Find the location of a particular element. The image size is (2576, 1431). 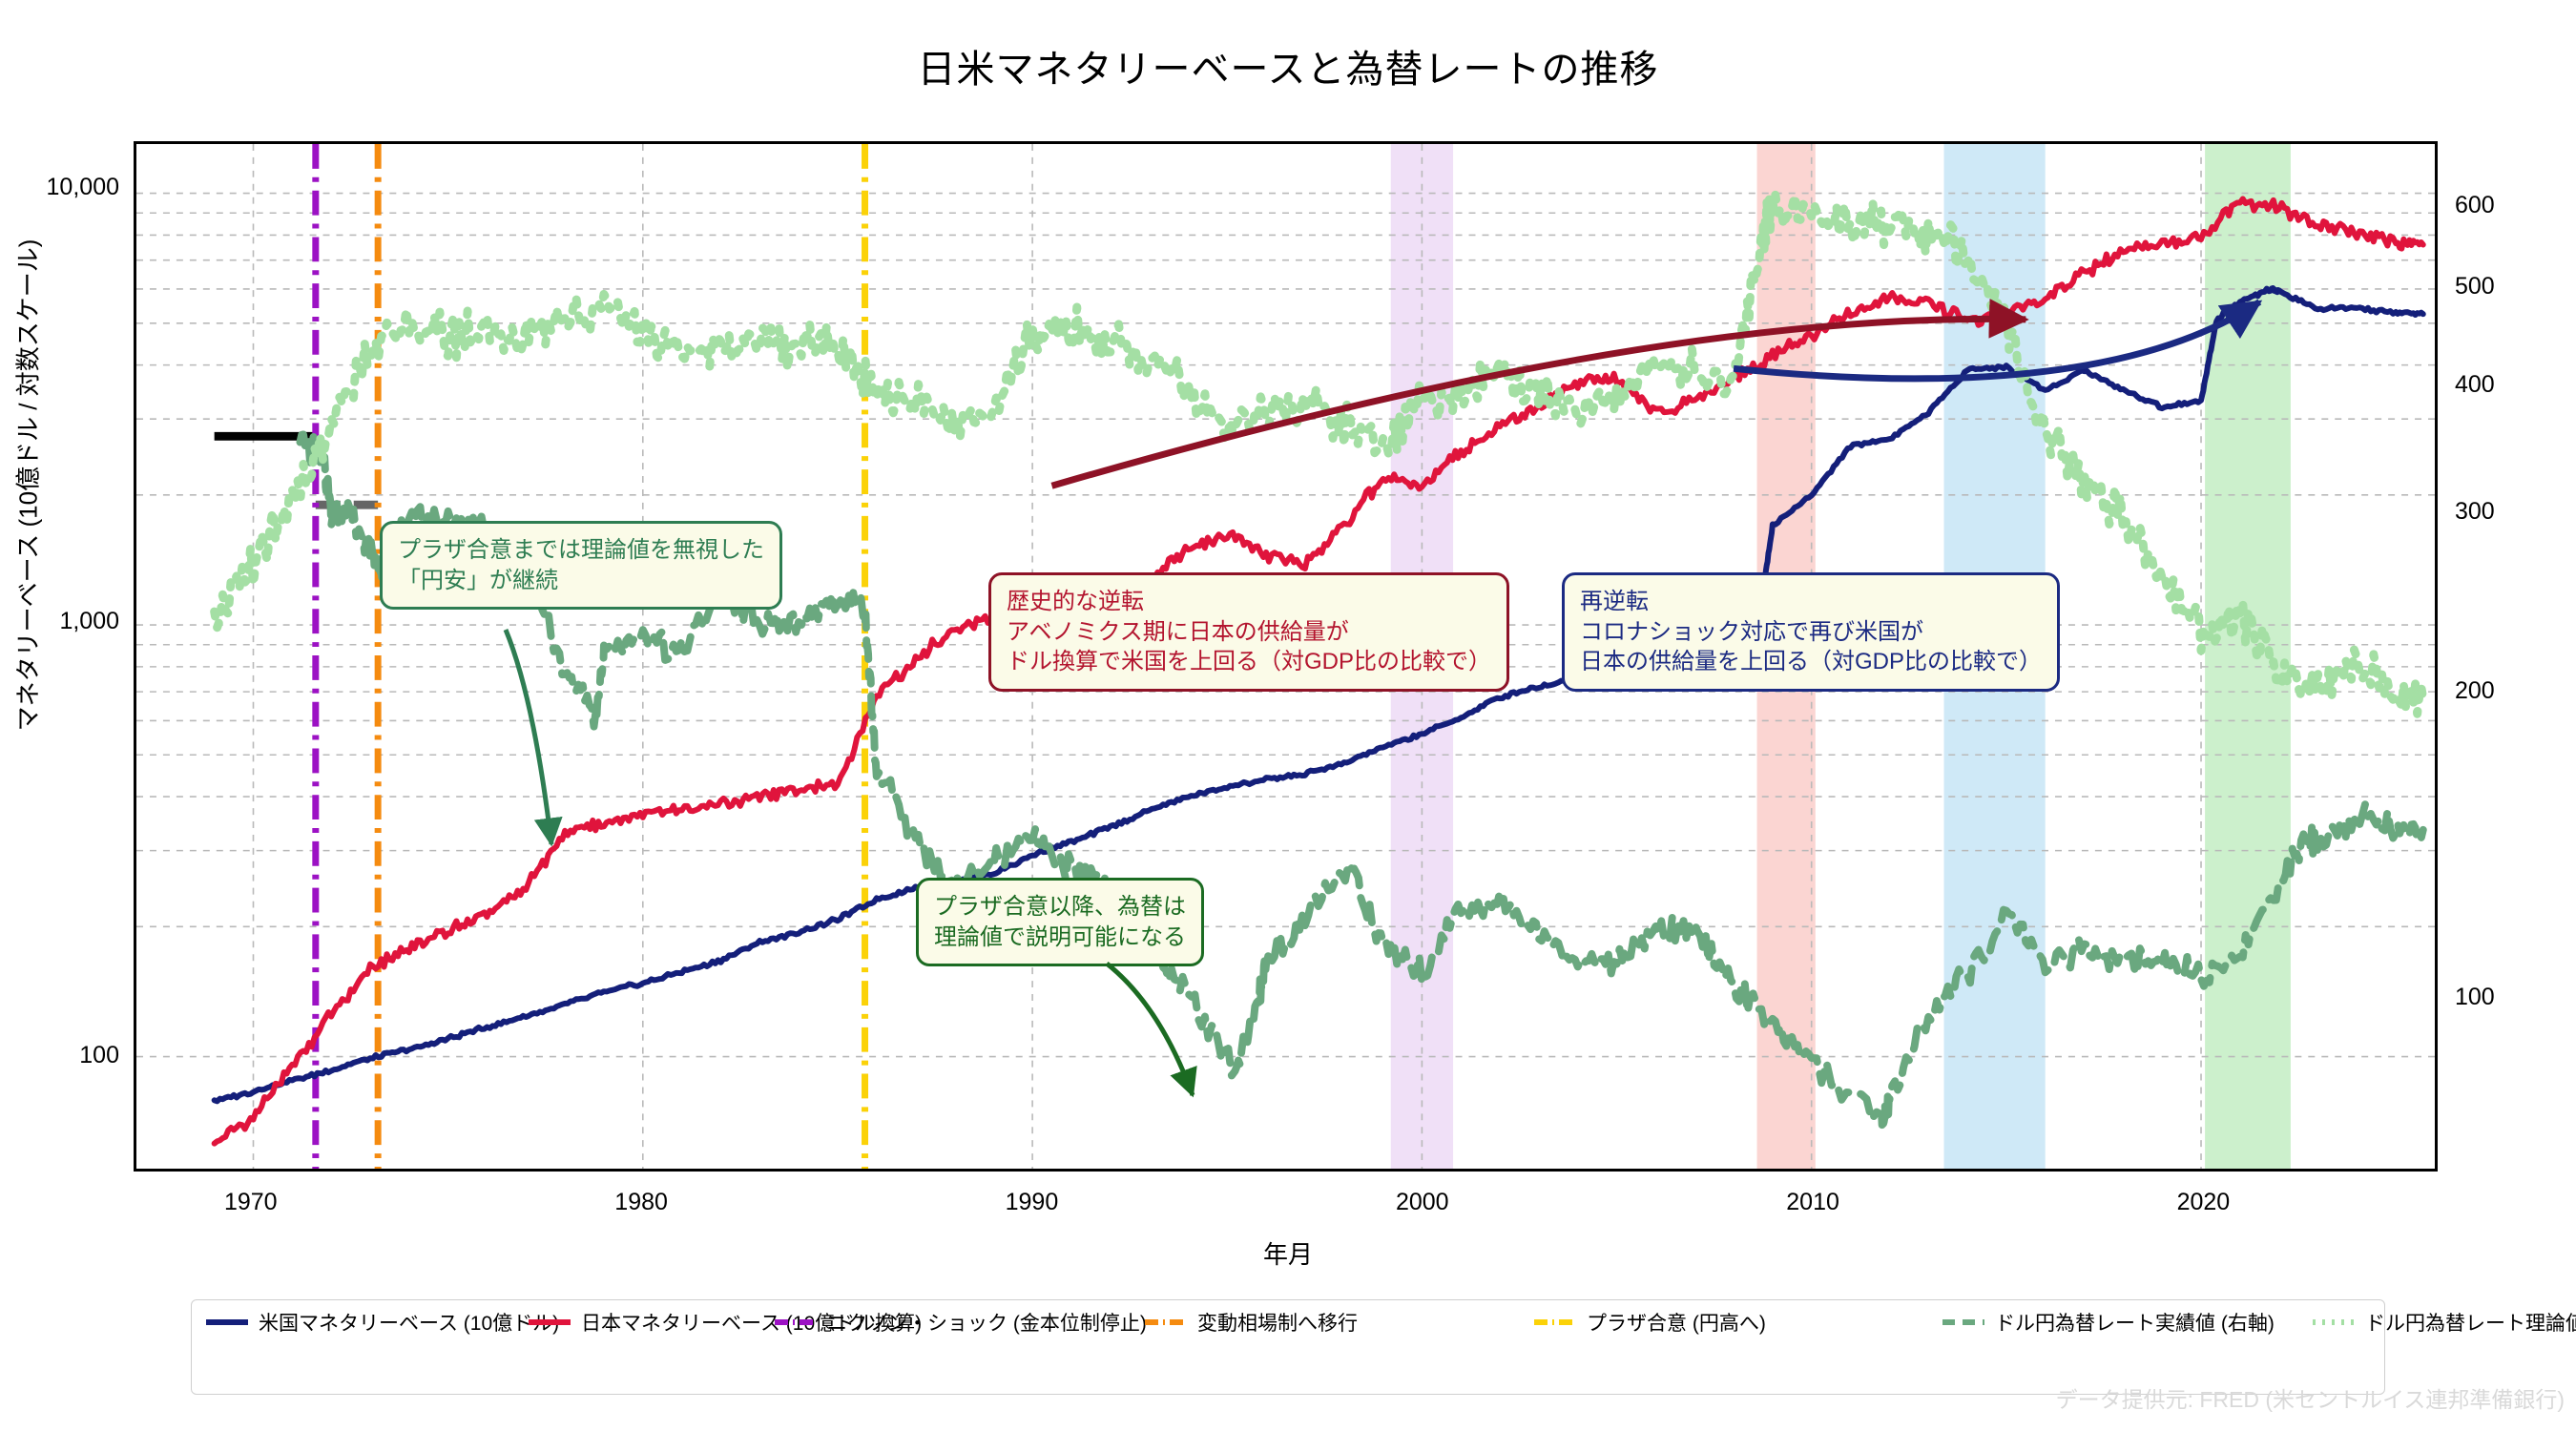

legend-item: ドル円為替レート実績値 (右軸) is located at coordinates (2123, 1322).